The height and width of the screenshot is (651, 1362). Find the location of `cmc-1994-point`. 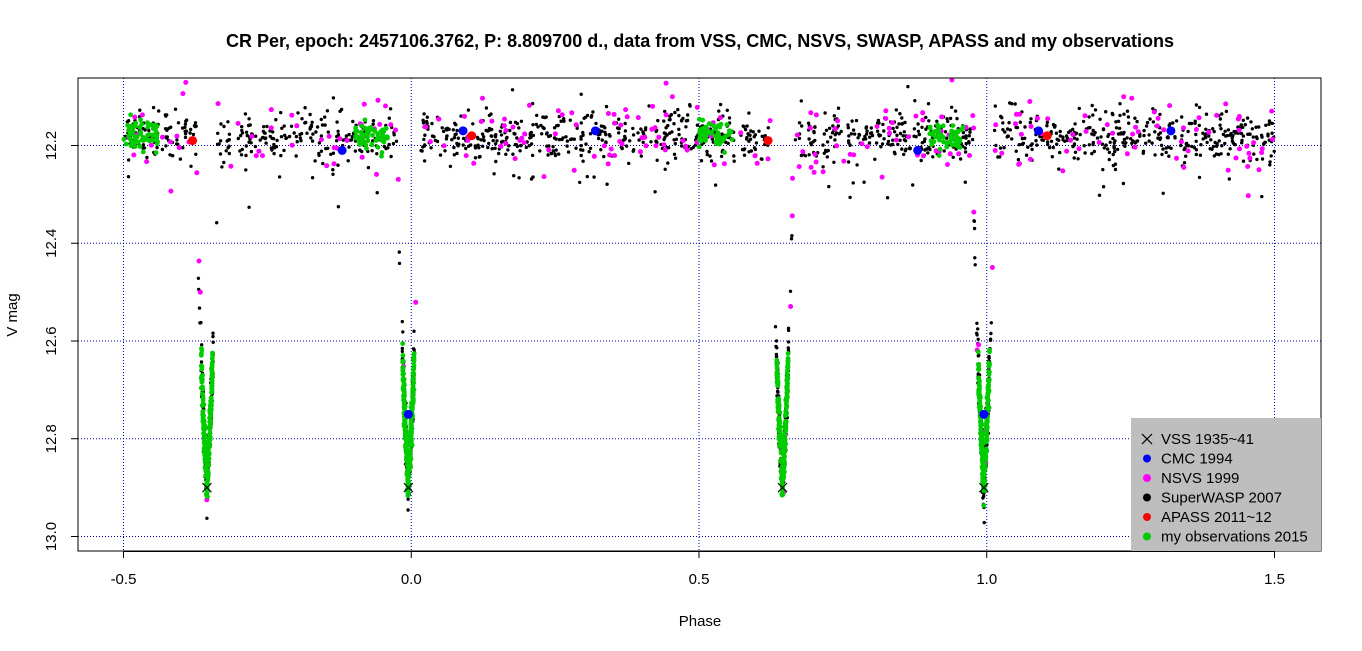

cmc-1994-point is located at coordinates (1171, 131).